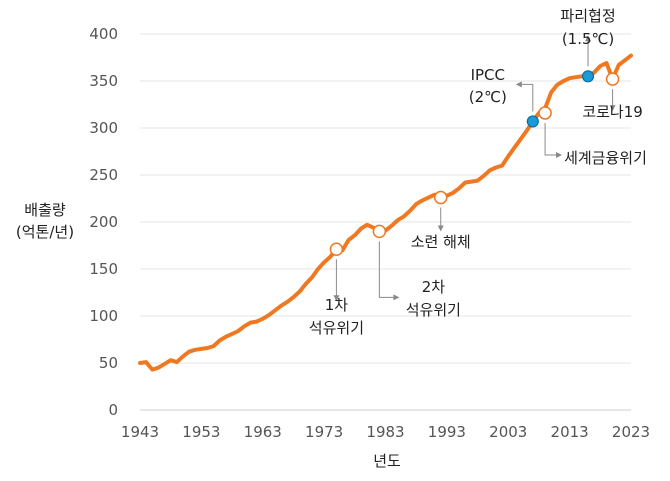  I want to click on y-tick-label: 150, so click(103, 269).